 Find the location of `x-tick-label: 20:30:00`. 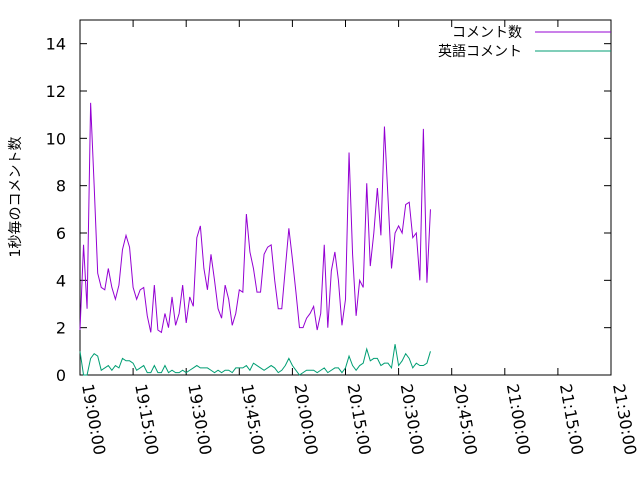

x-tick-label: 20:30:00 is located at coordinates (412, 419).